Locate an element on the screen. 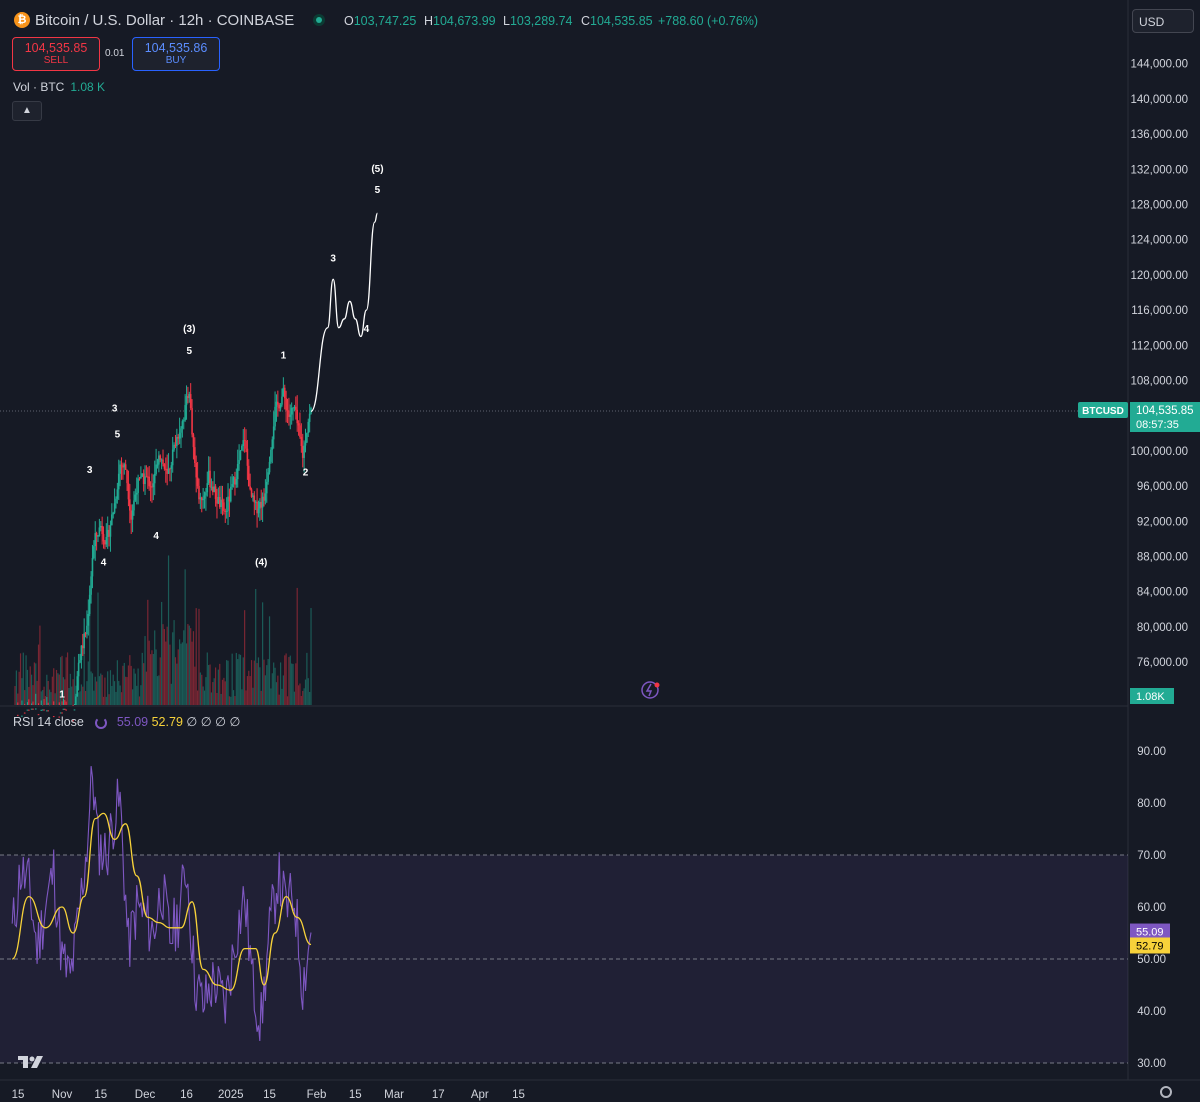  gear-icon is located at coordinates (1166, 1092).